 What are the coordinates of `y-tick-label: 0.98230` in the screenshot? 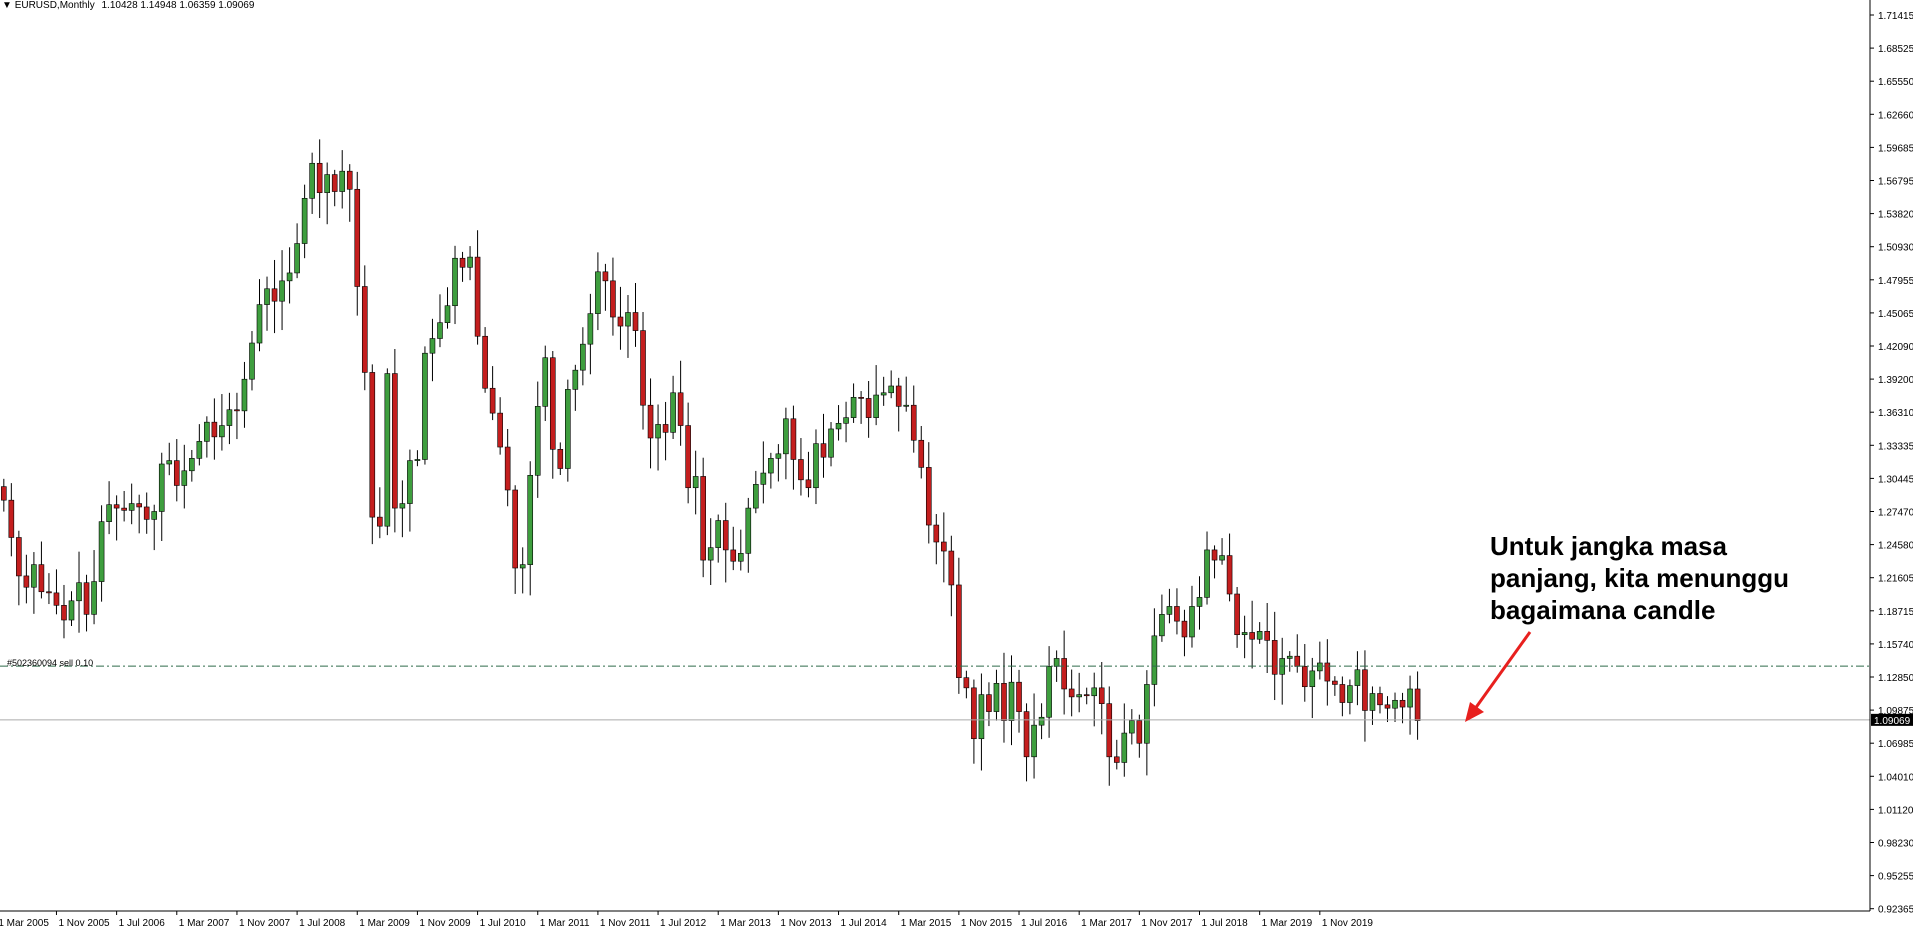 It's located at (1895, 844).